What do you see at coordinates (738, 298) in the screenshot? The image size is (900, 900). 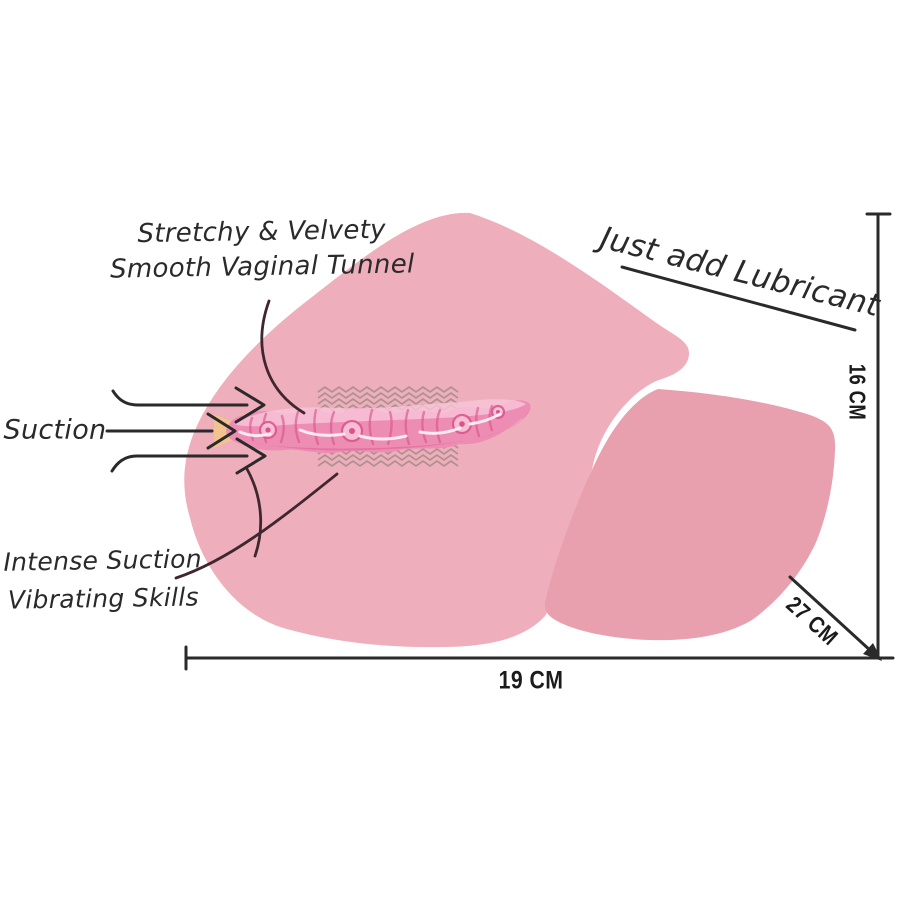 I see `note-underline` at bounding box center [738, 298].